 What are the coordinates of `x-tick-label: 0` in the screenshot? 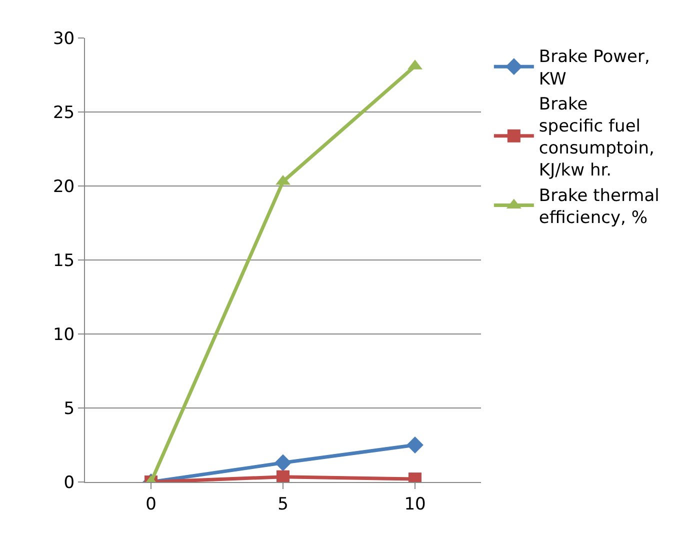 It's located at (151, 504).